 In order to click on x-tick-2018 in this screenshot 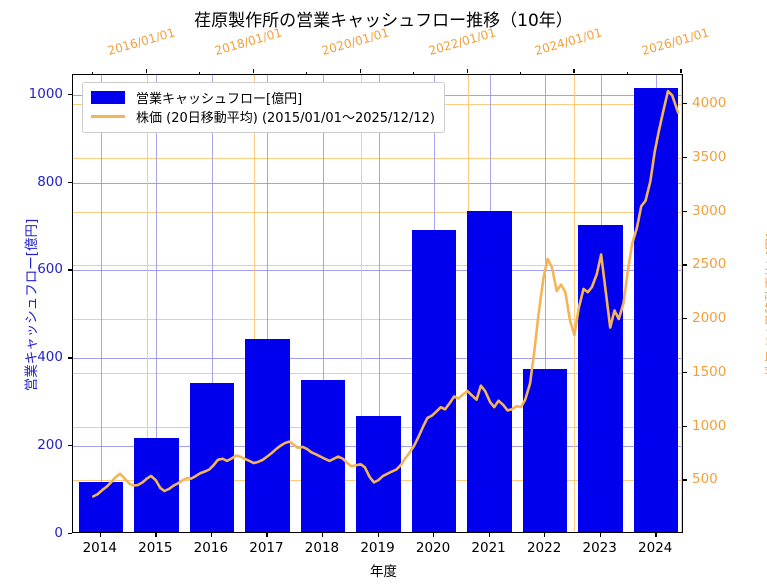, I will do `click(322, 535)`.